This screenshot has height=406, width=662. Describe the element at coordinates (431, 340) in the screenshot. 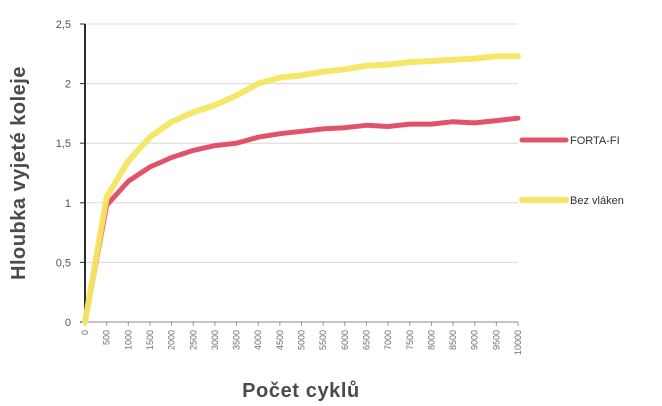

I see `x-tick-label: 8000` at that location.